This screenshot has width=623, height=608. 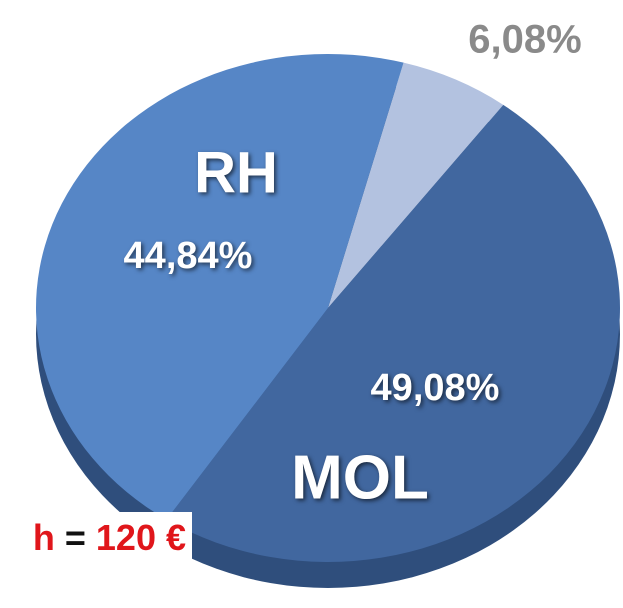 What do you see at coordinates (435, 388) in the screenshot?
I see `value-label: 49,08%` at bounding box center [435, 388].